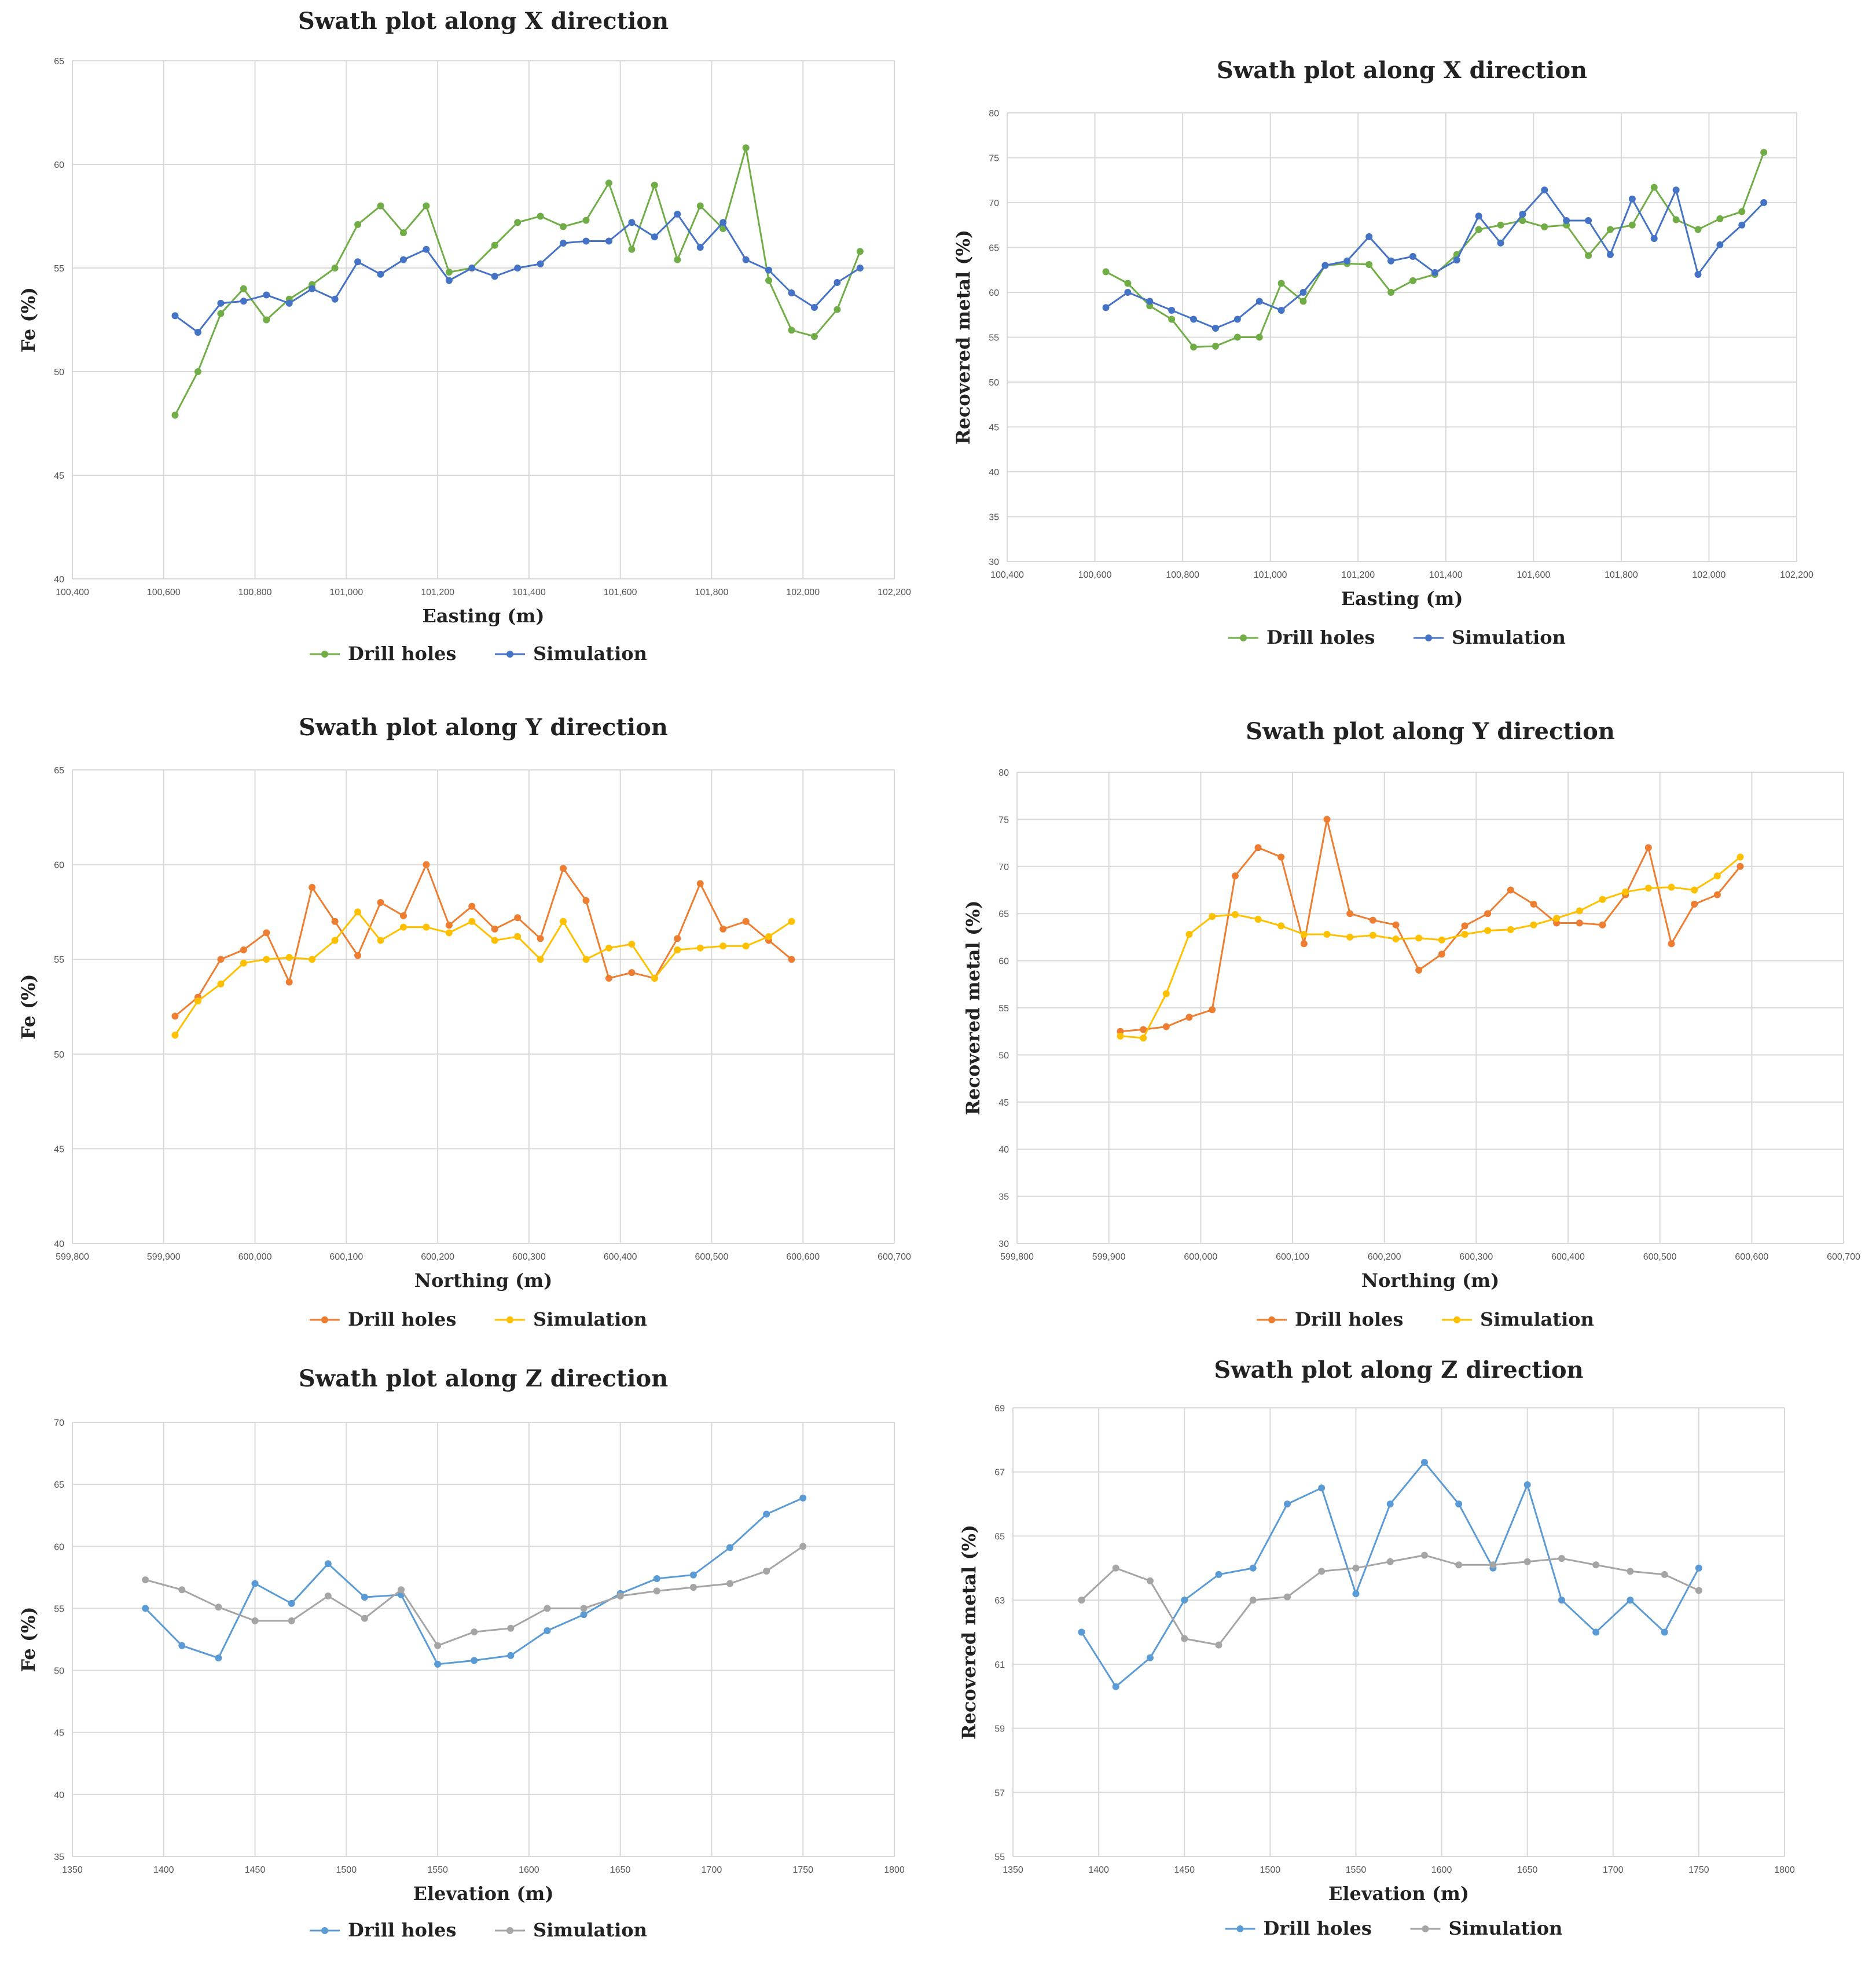  Describe the element at coordinates (571, 654) in the screenshot. I see `legend-item: Simulation` at that location.